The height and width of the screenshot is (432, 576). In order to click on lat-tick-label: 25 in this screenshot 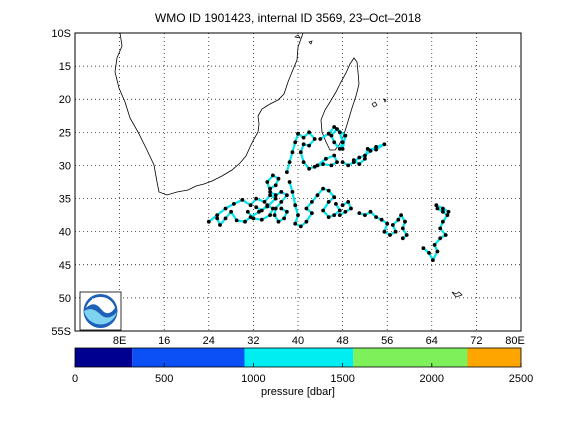, I will do `click(65, 133)`.